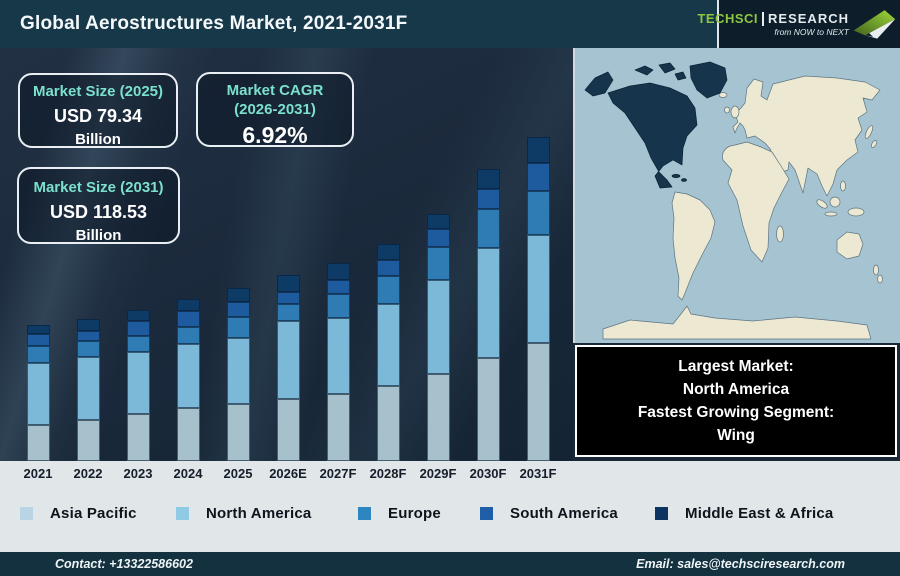 The image size is (900, 576). What do you see at coordinates (780, 234) in the screenshot?
I see `map-region-madagascar` at bounding box center [780, 234].